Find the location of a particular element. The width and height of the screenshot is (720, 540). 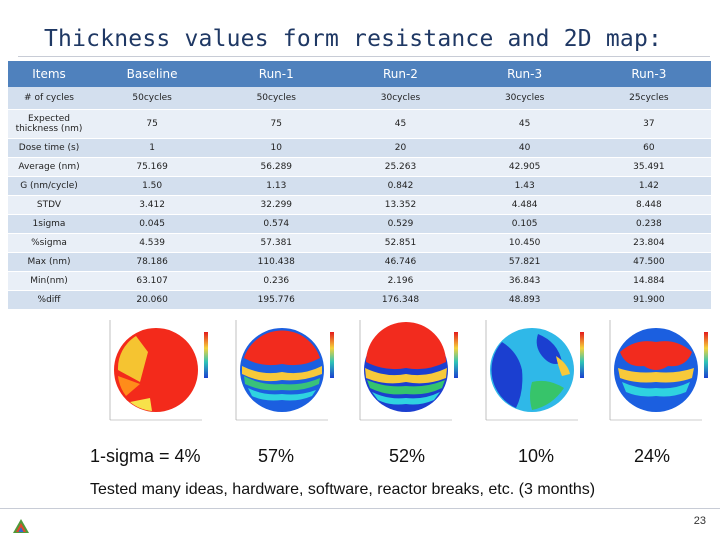

sigma-label-baseline: 1-sigma = 4% is located at coordinates (145, 456).